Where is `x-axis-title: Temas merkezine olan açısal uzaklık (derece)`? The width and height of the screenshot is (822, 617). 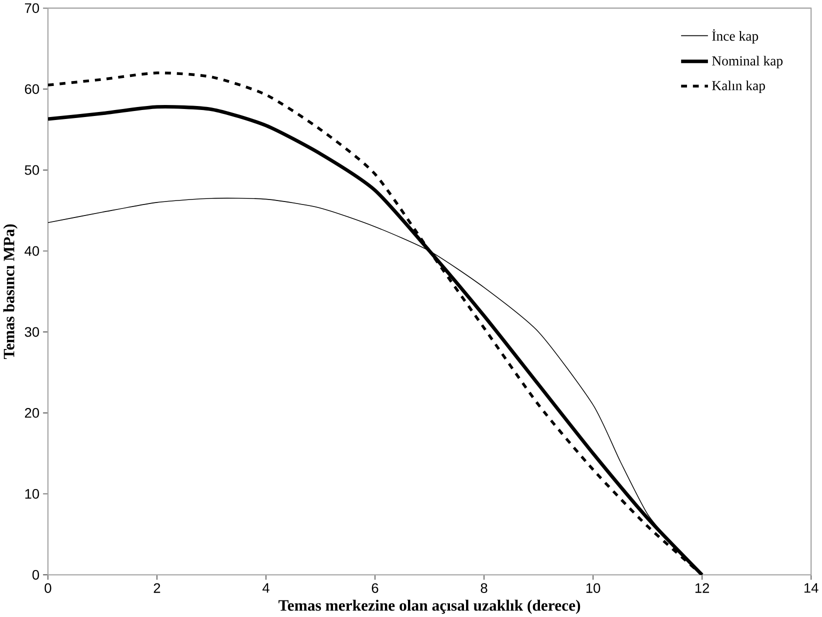 x-axis-title: Temas merkezine olan açısal uzaklık (derece) is located at coordinates (429, 607).